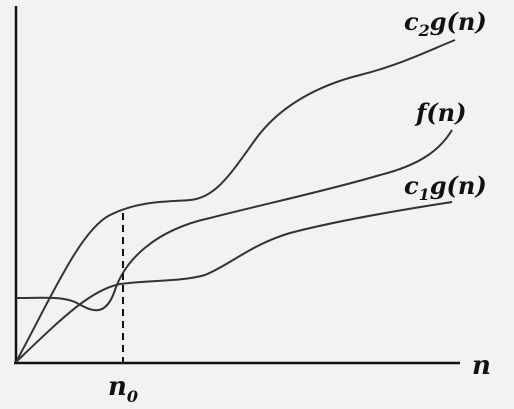  Describe the element at coordinates (440, 112) in the screenshot. I see `label-f-n: f(n)` at that location.